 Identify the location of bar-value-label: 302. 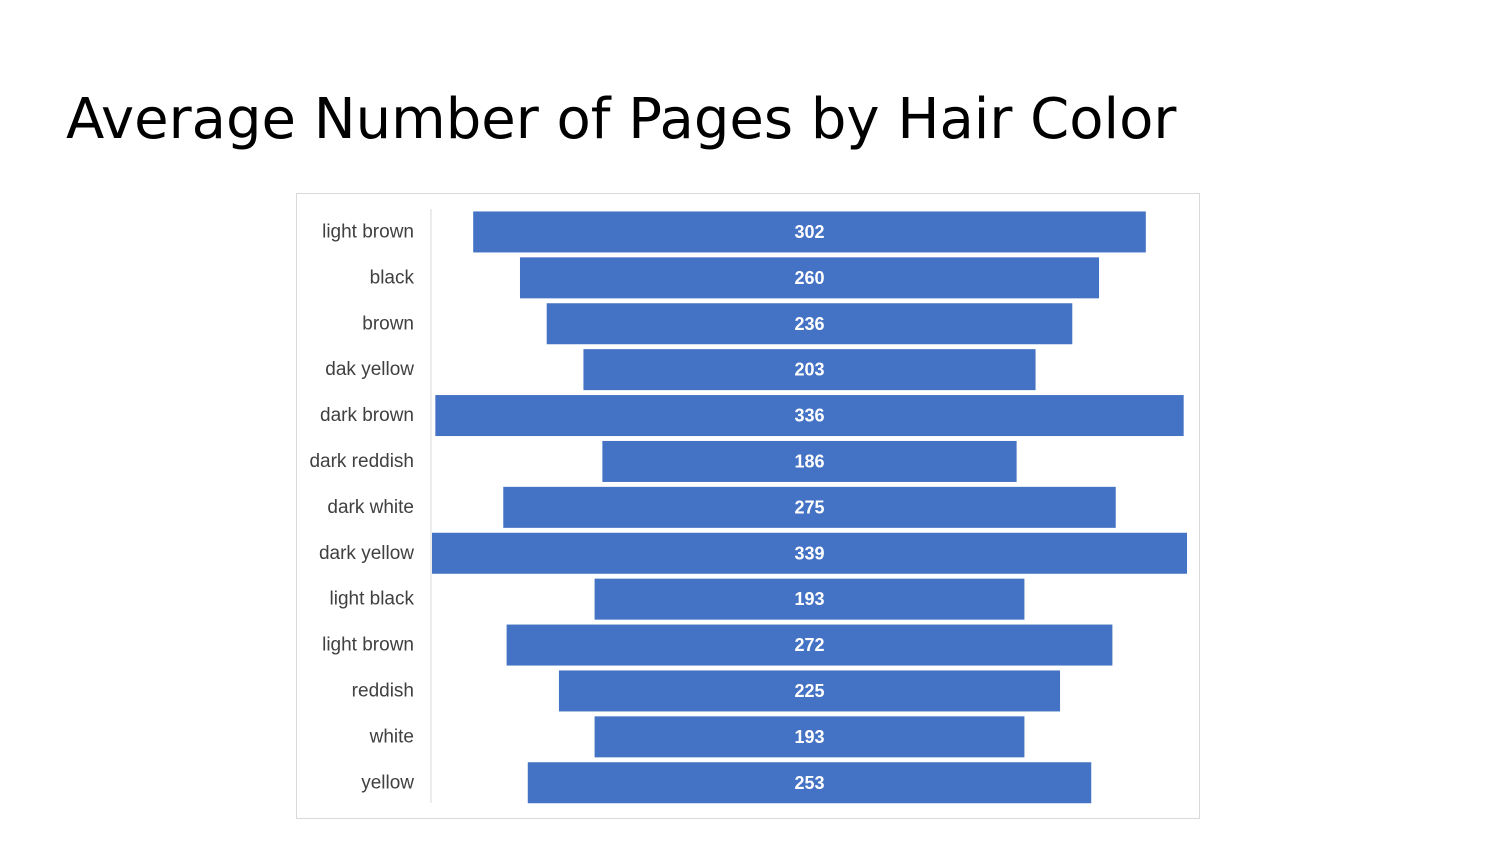
(809, 232).